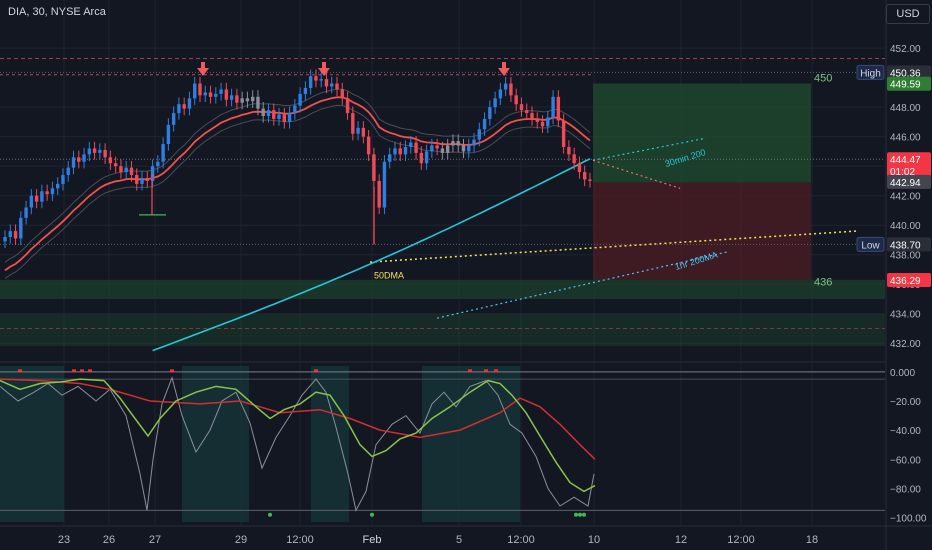 This screenshot has width=932, height=550. Describe the element at coordinates (298, 435) in the screenshot. I see `osc-main-line` at that location.